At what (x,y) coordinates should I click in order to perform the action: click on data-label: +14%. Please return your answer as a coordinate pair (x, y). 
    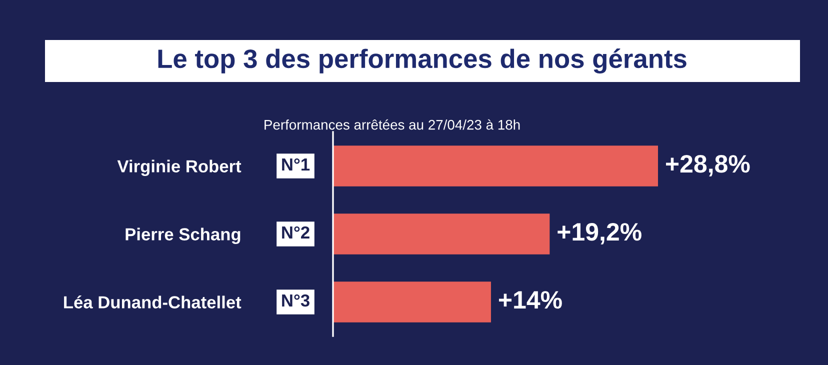
    Looking at the image, I should click on (530, 300).